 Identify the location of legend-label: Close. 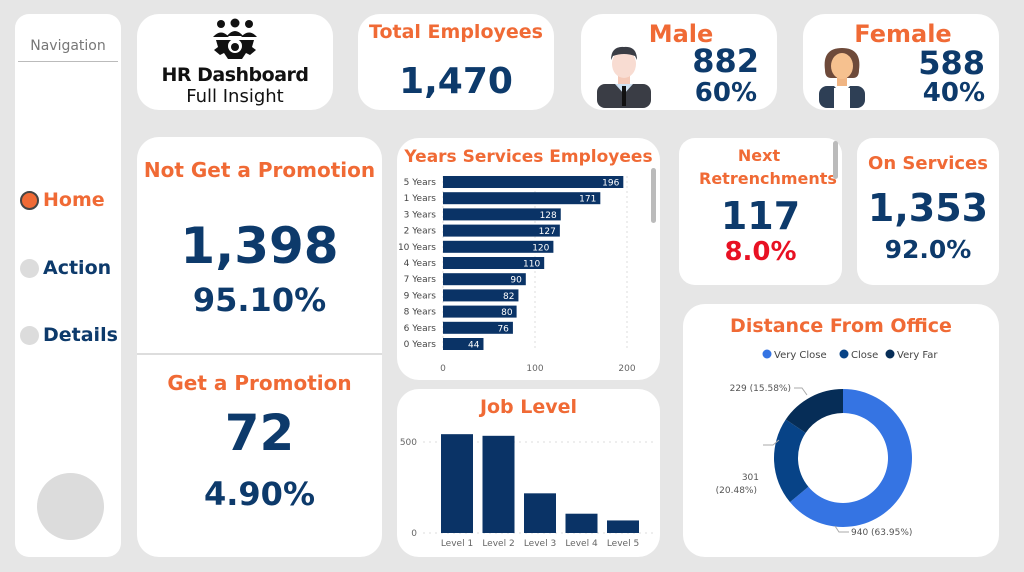
(864, 355).